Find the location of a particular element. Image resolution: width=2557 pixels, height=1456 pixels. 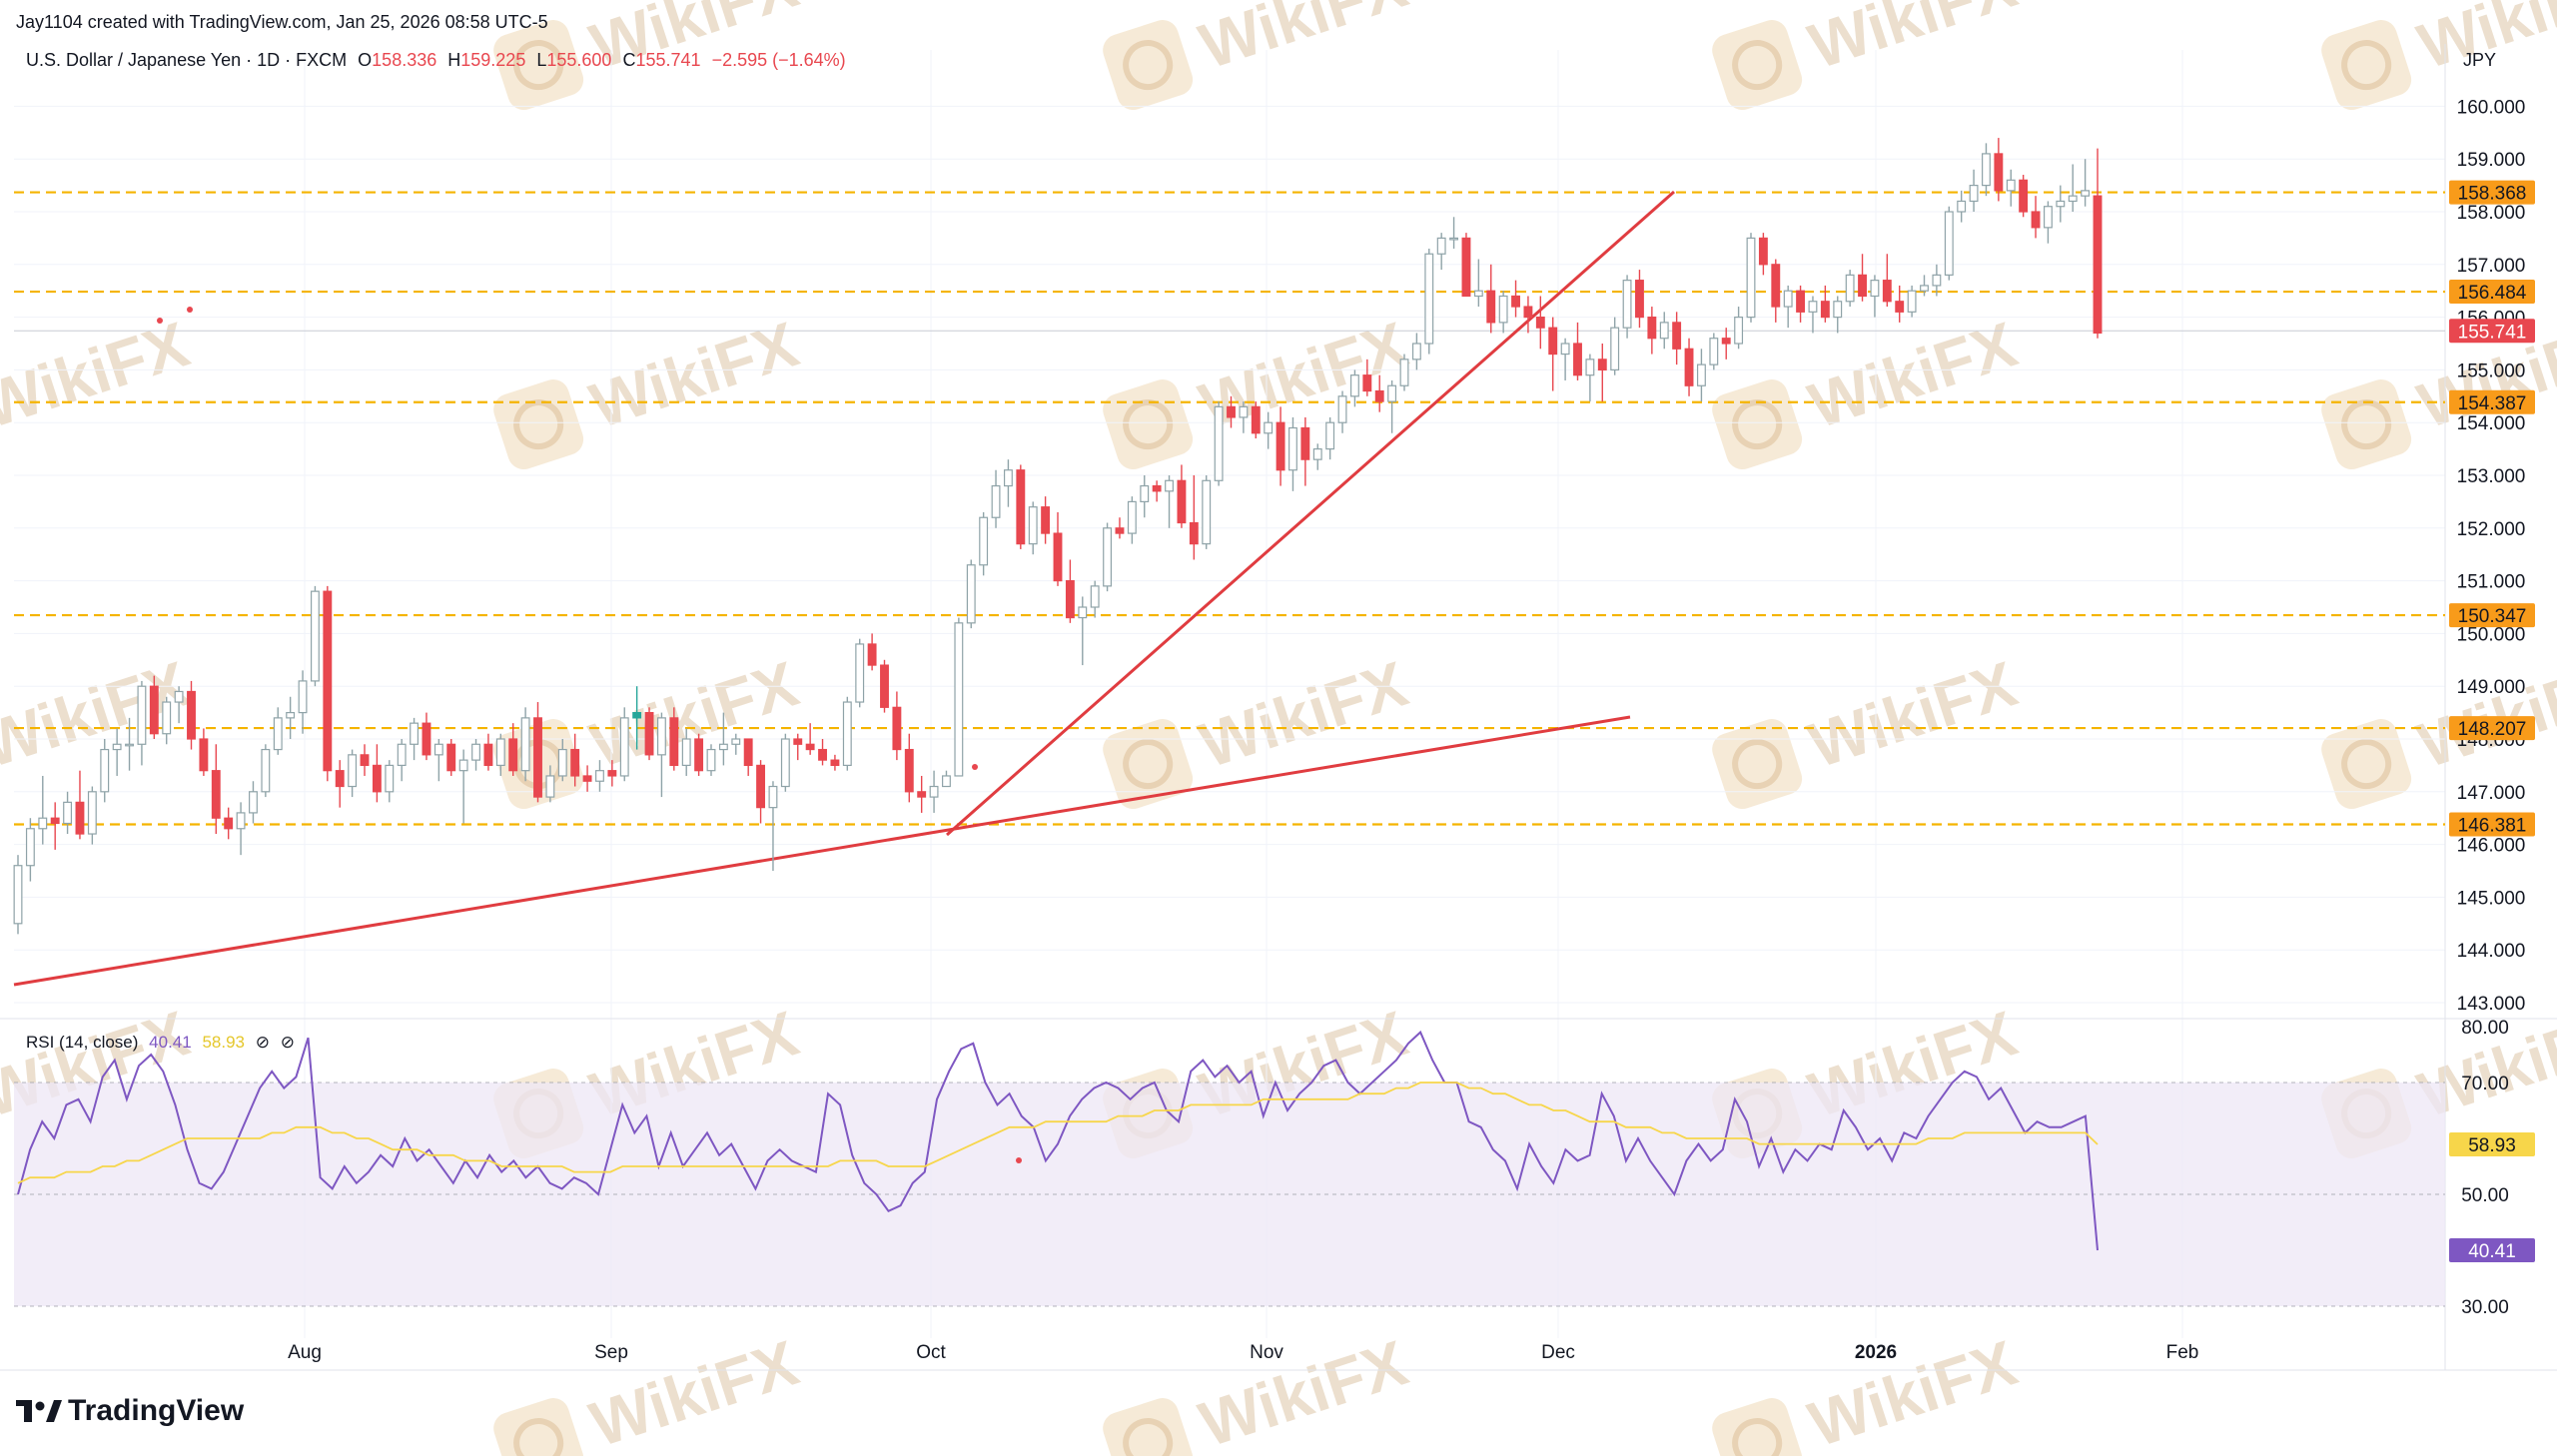

level-price-tag: 156.484 is located at coordinates (2492, 292).